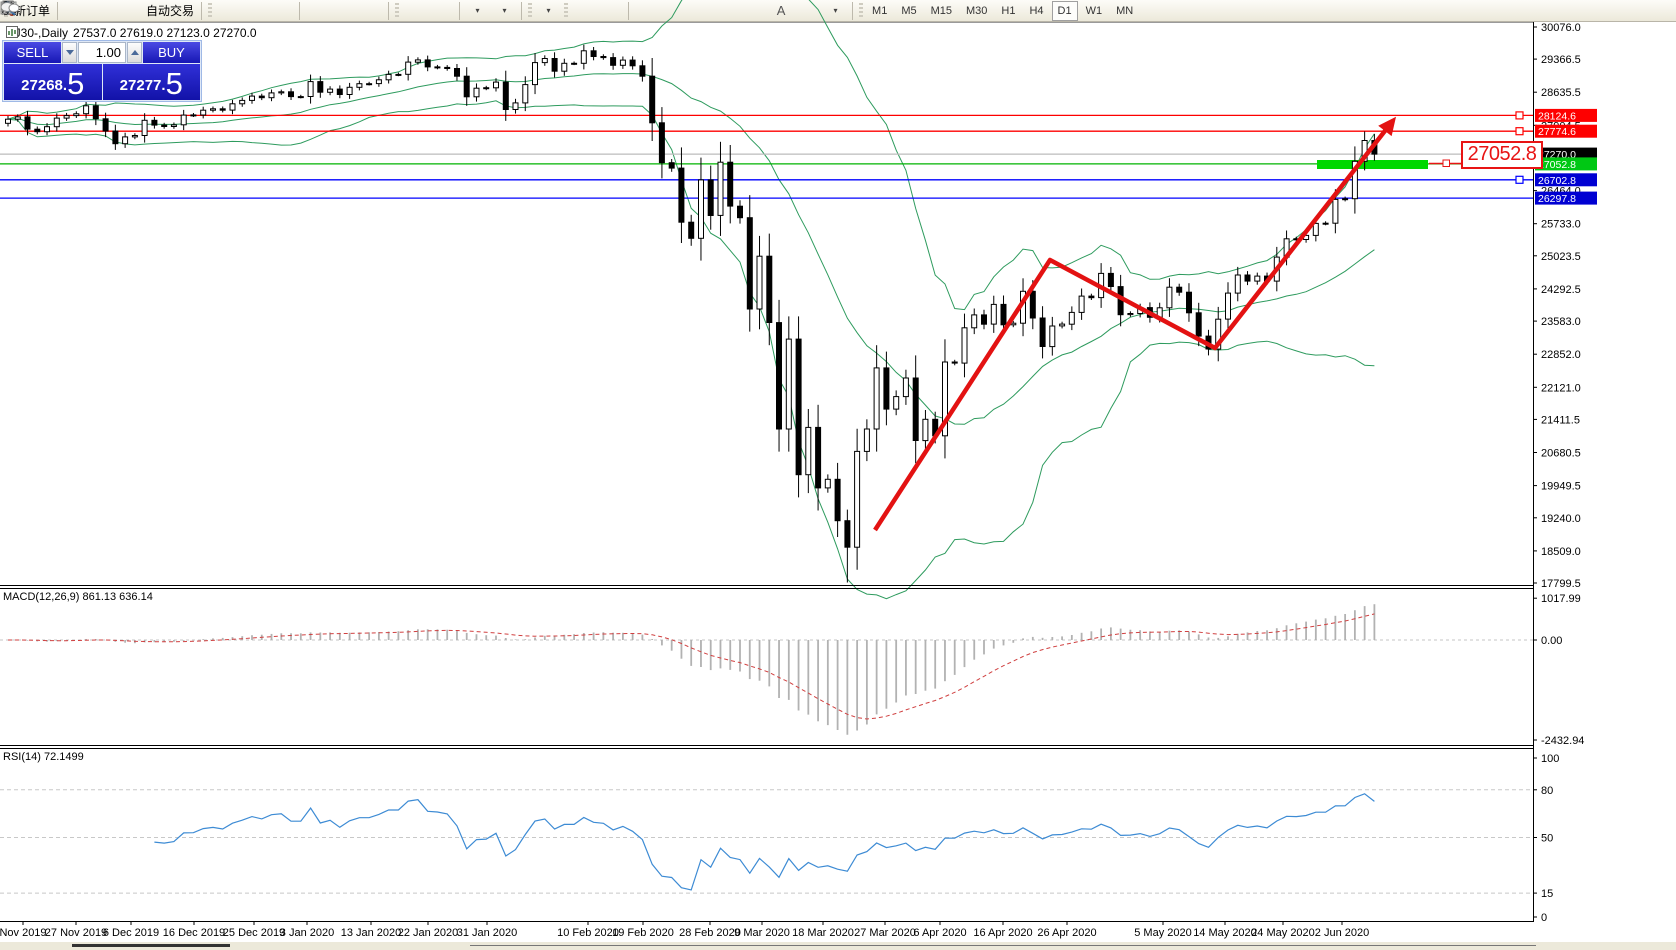 Image resolution: width=1676 pixels, height=950 pixels. I want to click on timeframe-m1-button: M1, so click(880, 10).